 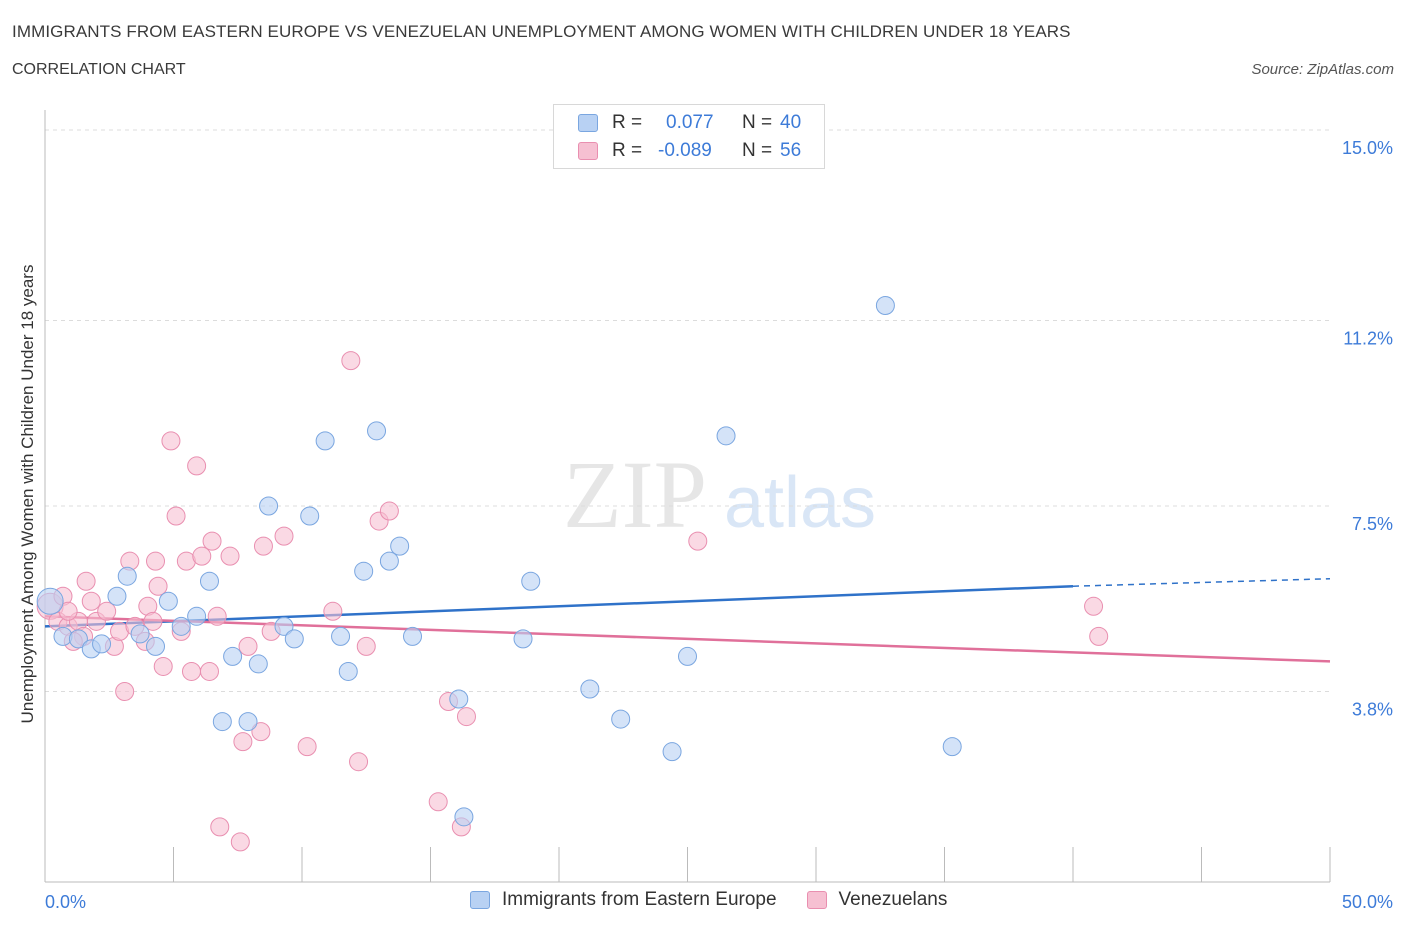 I want to click on stats-legend: R = 0.077 N = 40 R = -0.089 N = 56, so click(x=689, y=136).